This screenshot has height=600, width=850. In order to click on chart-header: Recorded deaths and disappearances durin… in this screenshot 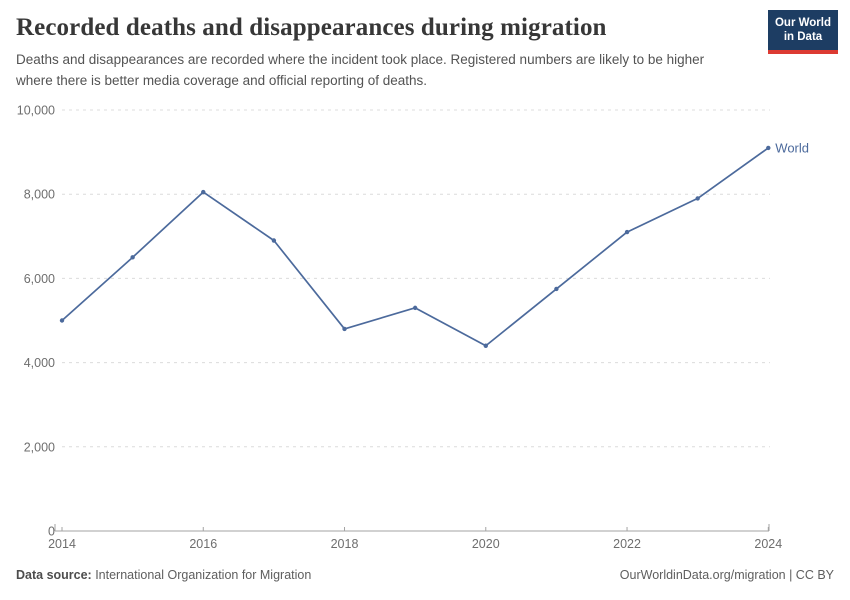, I will do `click(386, 53)`.